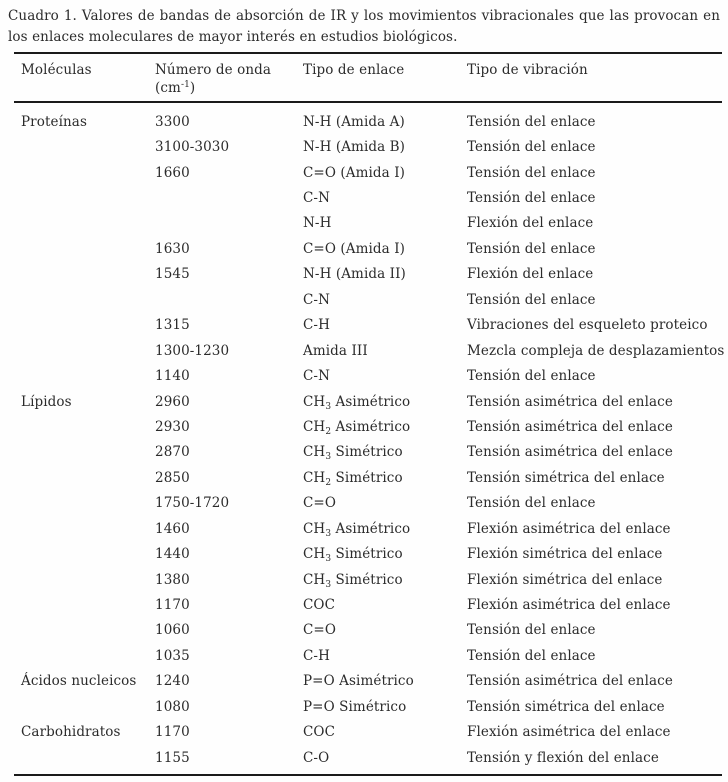 This screenshot has width=728, height=782. I want to click on table-cell-wavenumber: 1545, so click(172, 274).